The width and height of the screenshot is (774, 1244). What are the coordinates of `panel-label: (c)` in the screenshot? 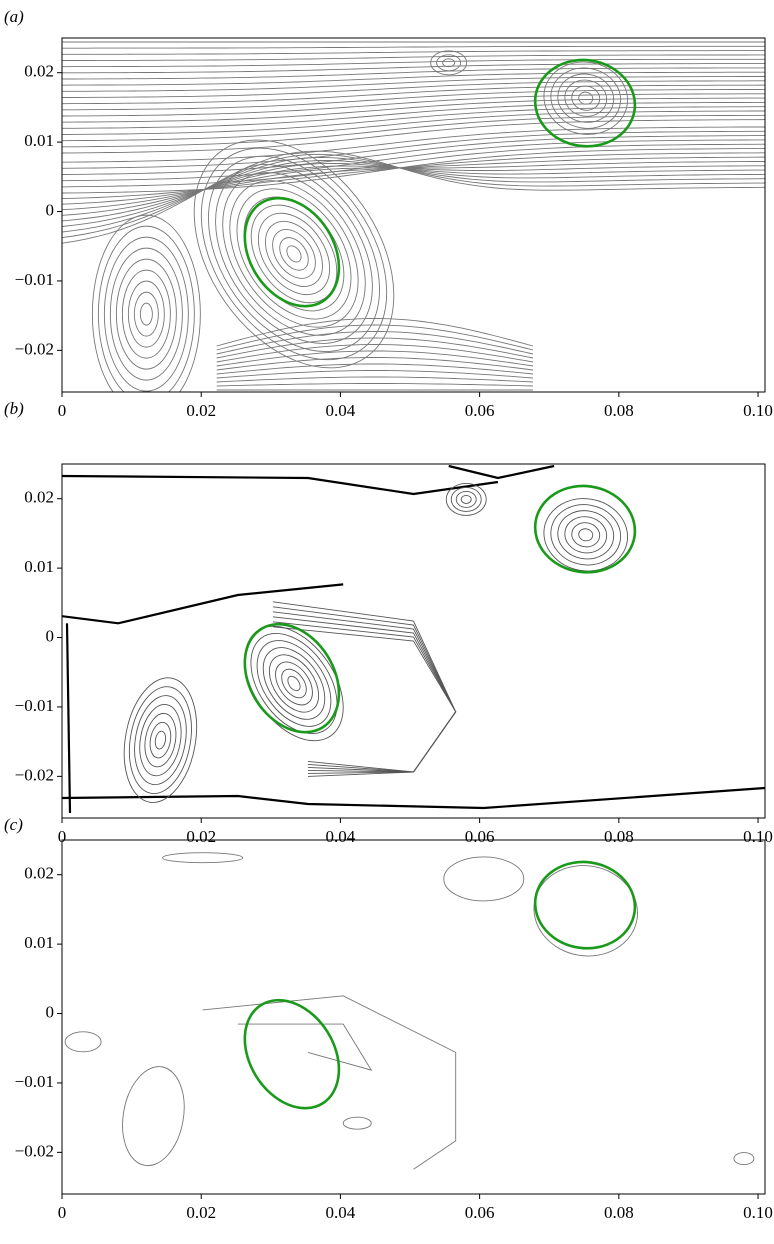 It's located at (13, 824).